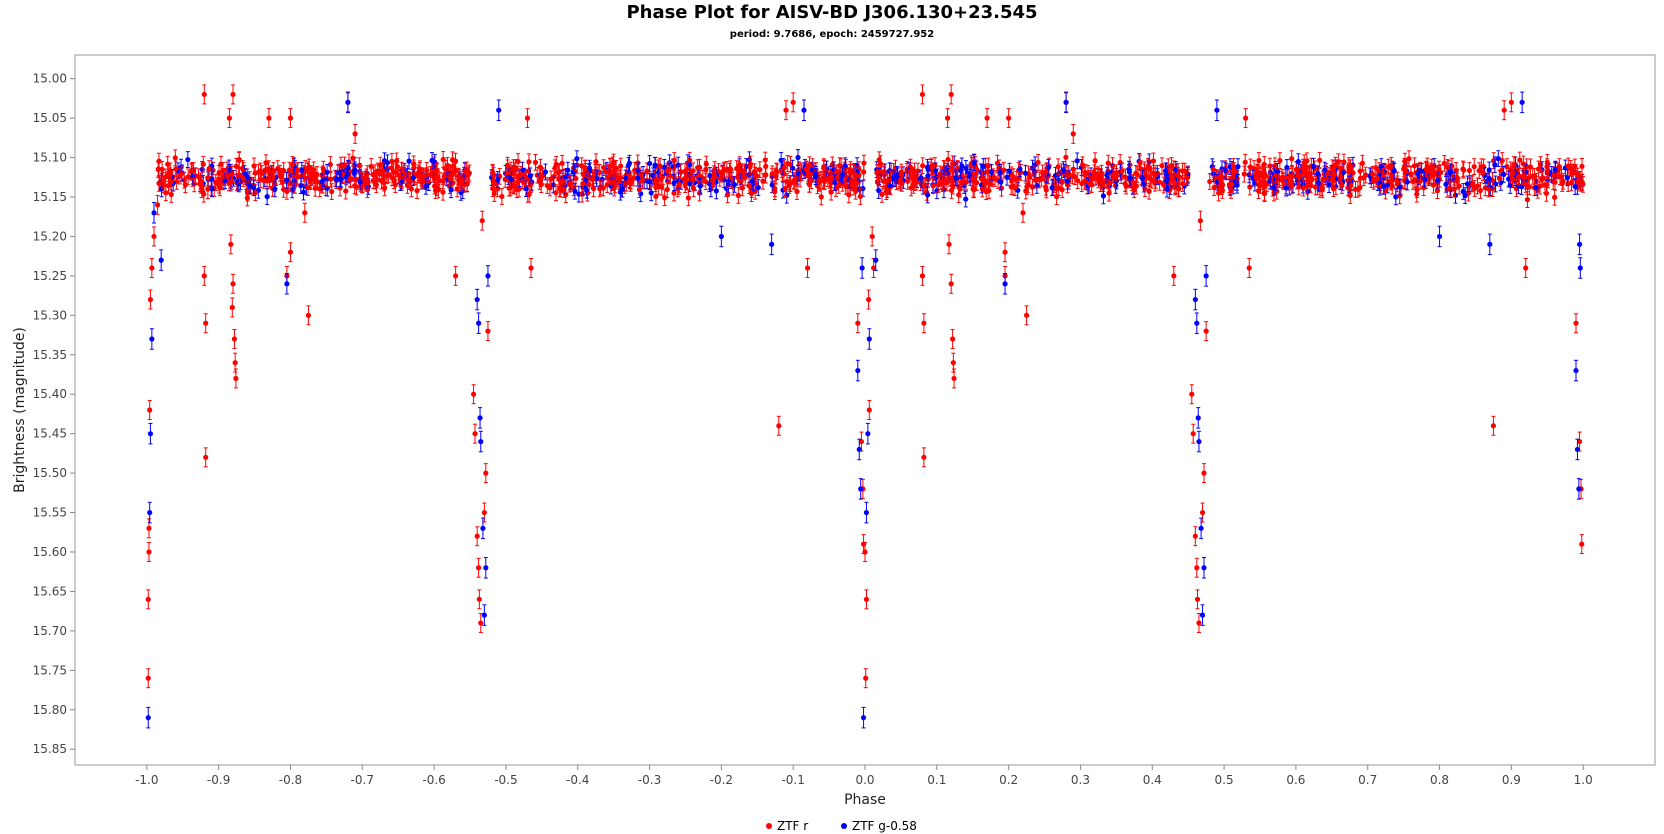  What do you see at coordinates (1080, 780) in the screenshot?
I see `x-tick-label: 0.3` at bounding box center [1080, 780].